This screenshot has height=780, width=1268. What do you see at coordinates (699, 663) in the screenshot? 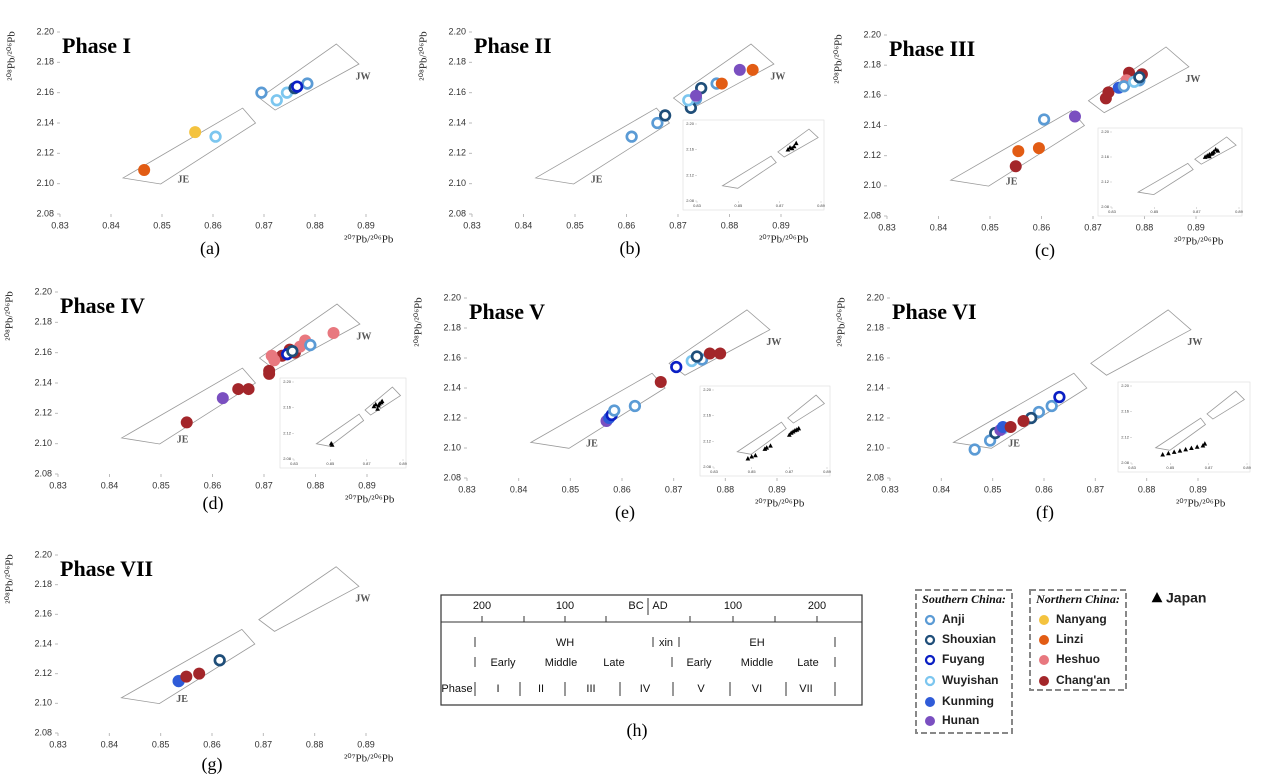
I see `subperiod-label: Early` at bounding box center [699, 663].